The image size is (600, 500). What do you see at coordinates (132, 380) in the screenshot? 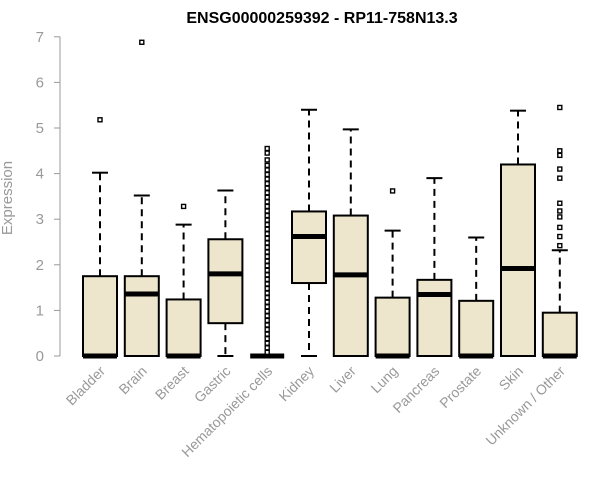
I see `x-tick-label: Brain` at bounding box center [132, 380].